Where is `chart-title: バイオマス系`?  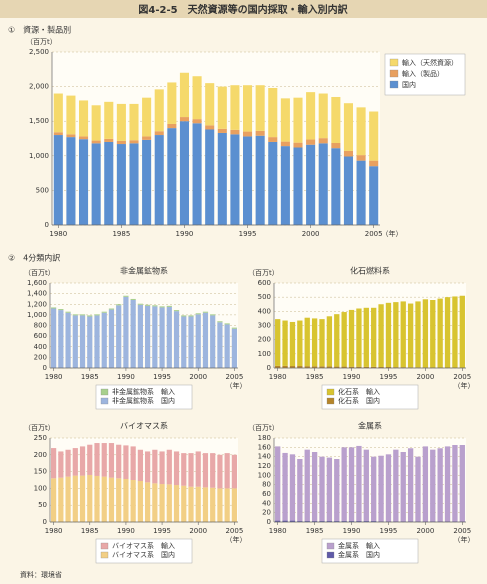
chart-title: バイオマス系 is located at coordinates (144, 426).